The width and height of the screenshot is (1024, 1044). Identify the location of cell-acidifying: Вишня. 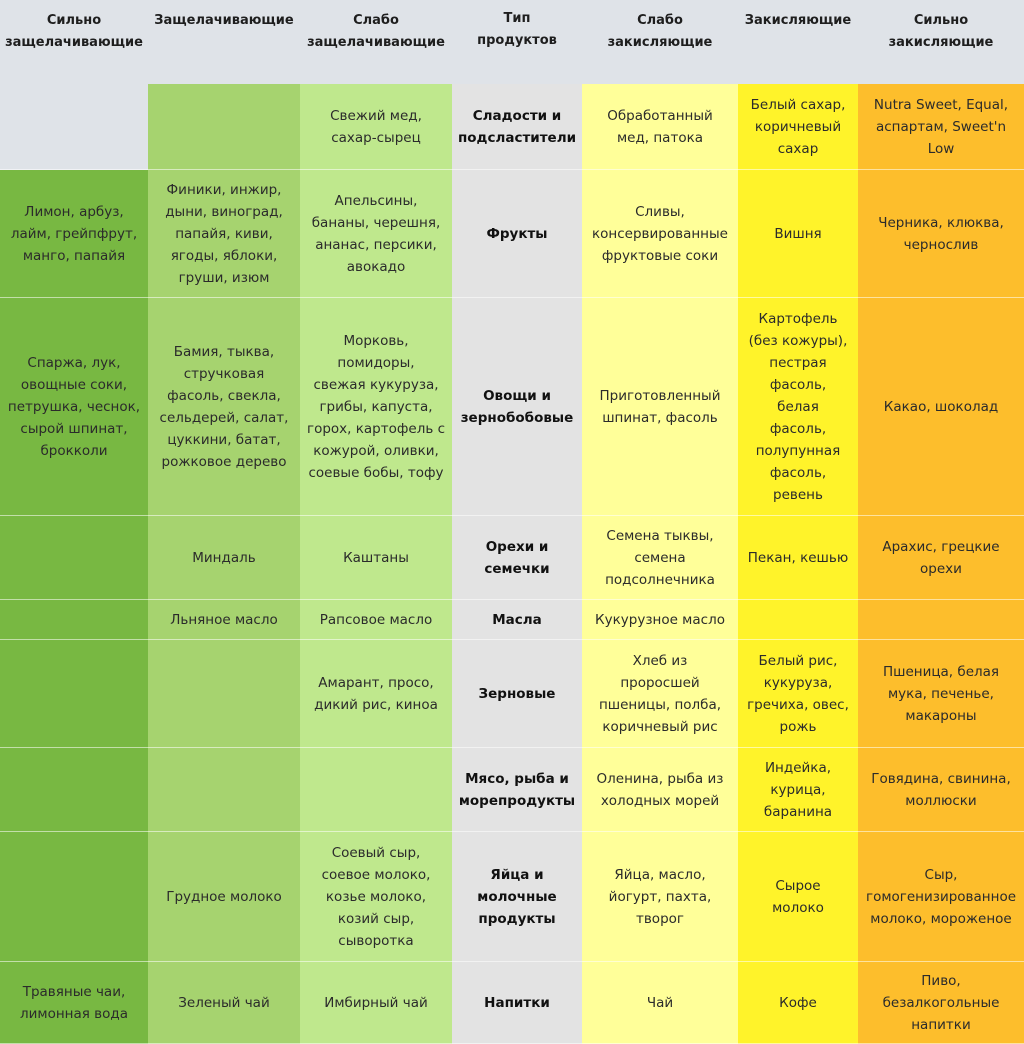
(798, 234).